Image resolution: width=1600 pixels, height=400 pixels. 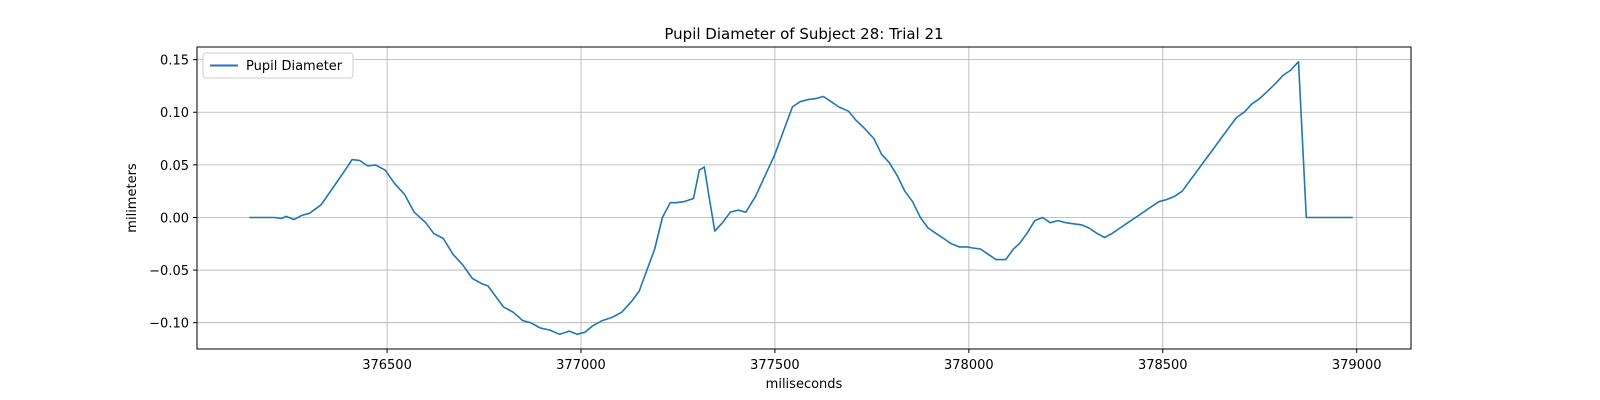 What do you see at coordinates (132, 198) in the screenshot?
I see `y-axis-label: milimeters` at bounding box center [132, 198].